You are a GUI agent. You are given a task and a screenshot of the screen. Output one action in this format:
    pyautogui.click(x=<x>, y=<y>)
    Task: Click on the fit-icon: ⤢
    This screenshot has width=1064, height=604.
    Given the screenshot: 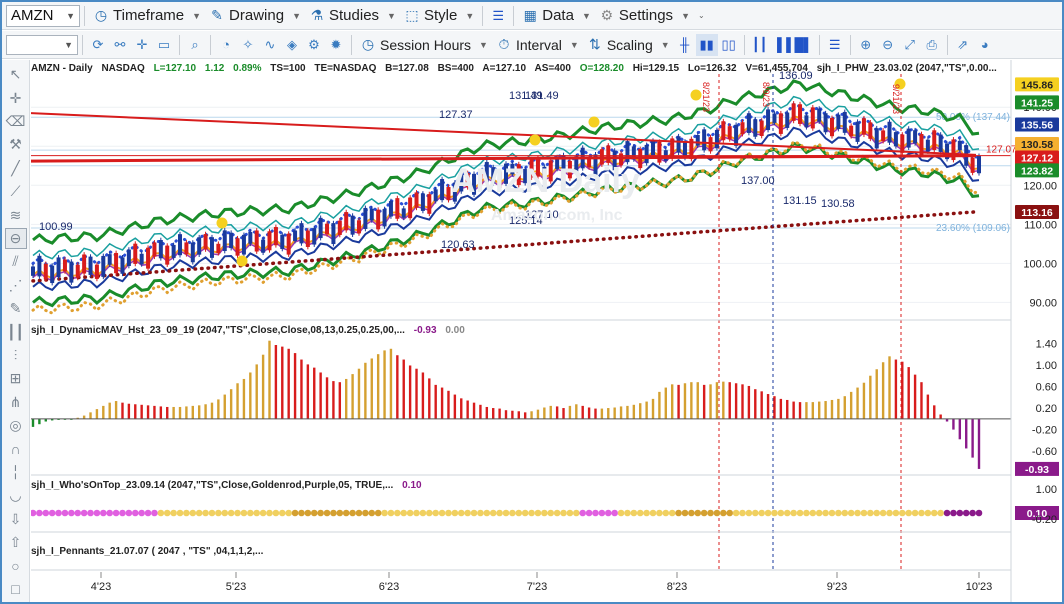 What is the action you would take?
    pyautogui.click(x=909, y=44)
    